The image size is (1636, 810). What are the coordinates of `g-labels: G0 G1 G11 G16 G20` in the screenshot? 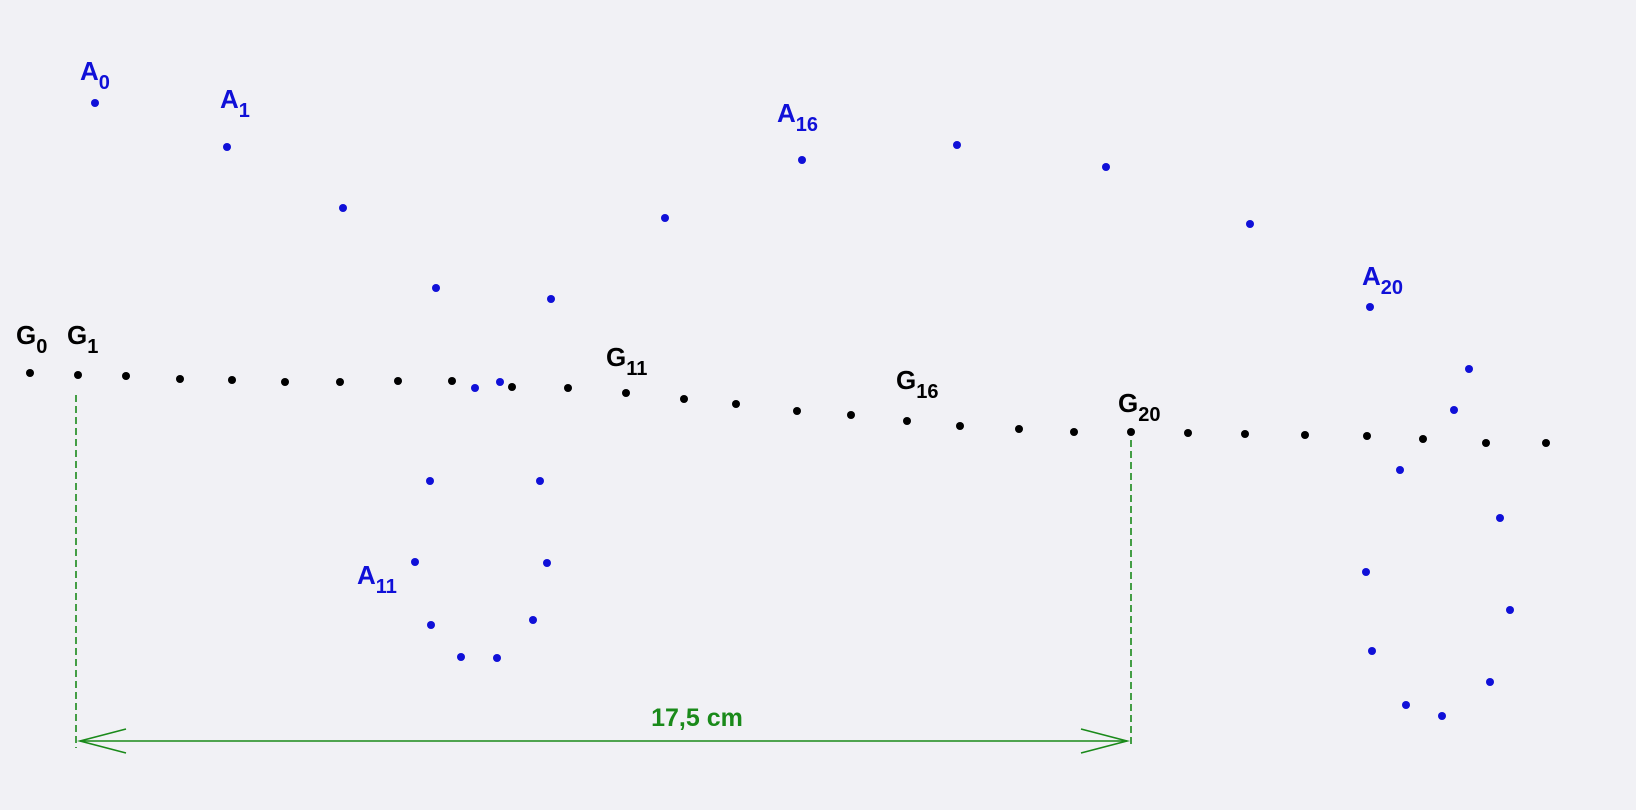 It's located at (588, 373).